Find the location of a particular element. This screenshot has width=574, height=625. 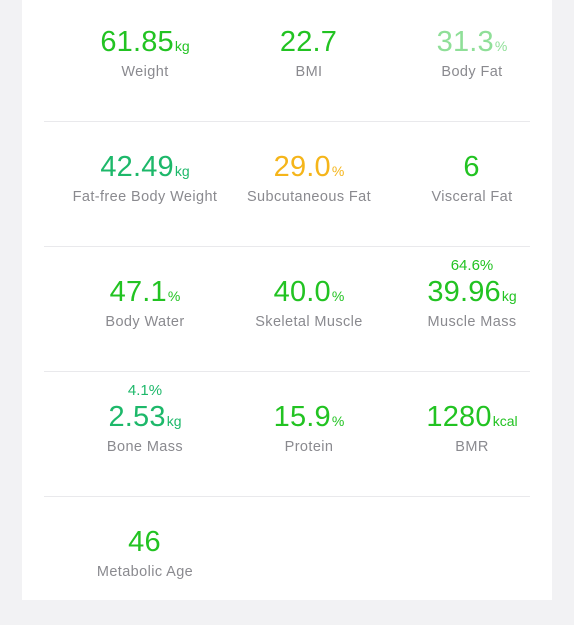

metric-value: 42.49 is located at coordinates (137, 167).